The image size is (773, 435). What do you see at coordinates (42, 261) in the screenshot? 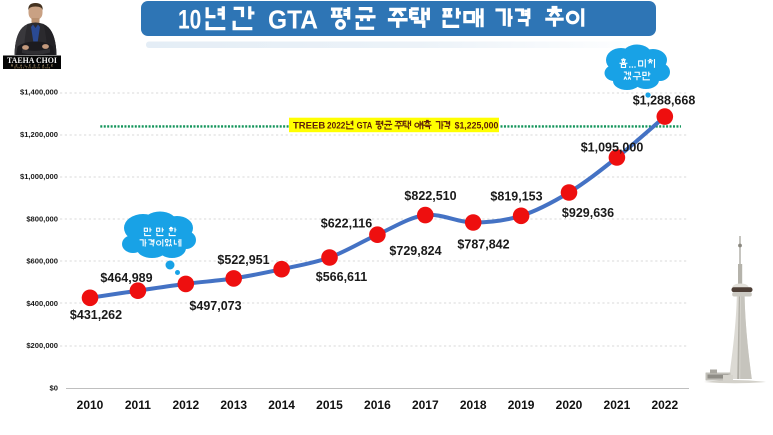
I see `svg-text: $600,000` at bounding box center [42, 261].